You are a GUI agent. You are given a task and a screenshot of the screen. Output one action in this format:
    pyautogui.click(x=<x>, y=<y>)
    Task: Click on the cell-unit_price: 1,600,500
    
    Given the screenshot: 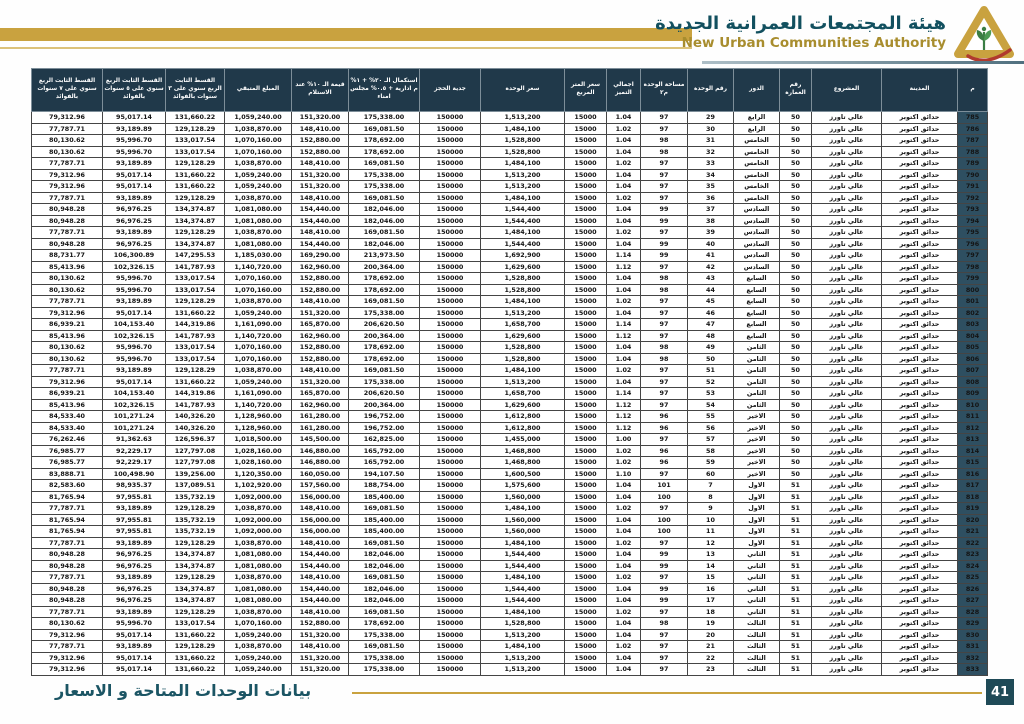 What is the action you would take?
    pyautogui.click(x=522, y=473)
    